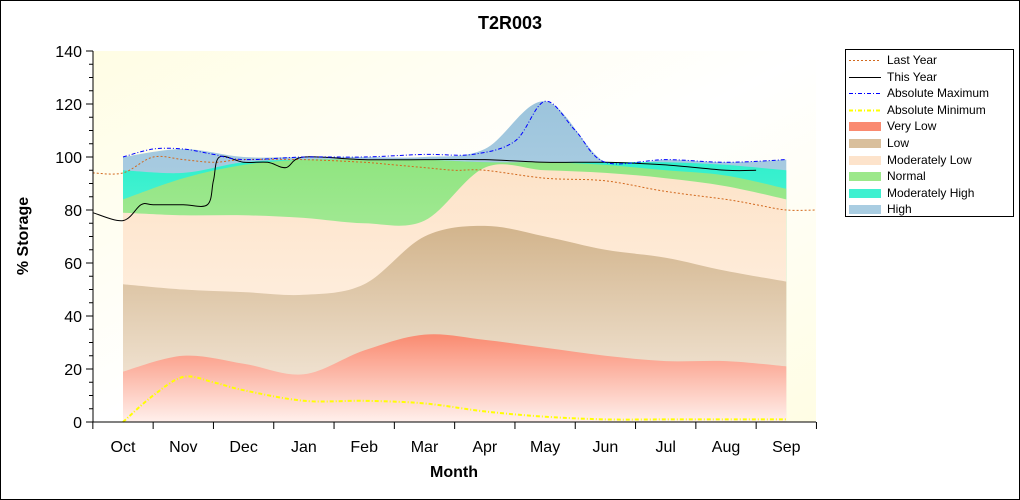 The image size is (1020, 500). I want to click on series-this-year, so click(424, 188).